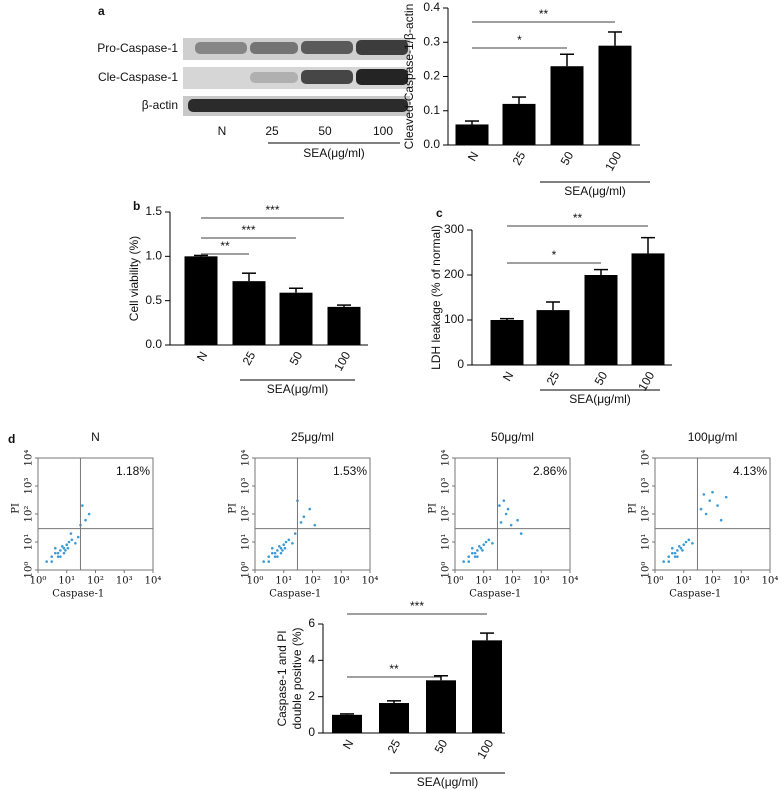 This screenshot has width=784, height=790. I want to click on y-tick-label: 10⁰, so click(29, 570).